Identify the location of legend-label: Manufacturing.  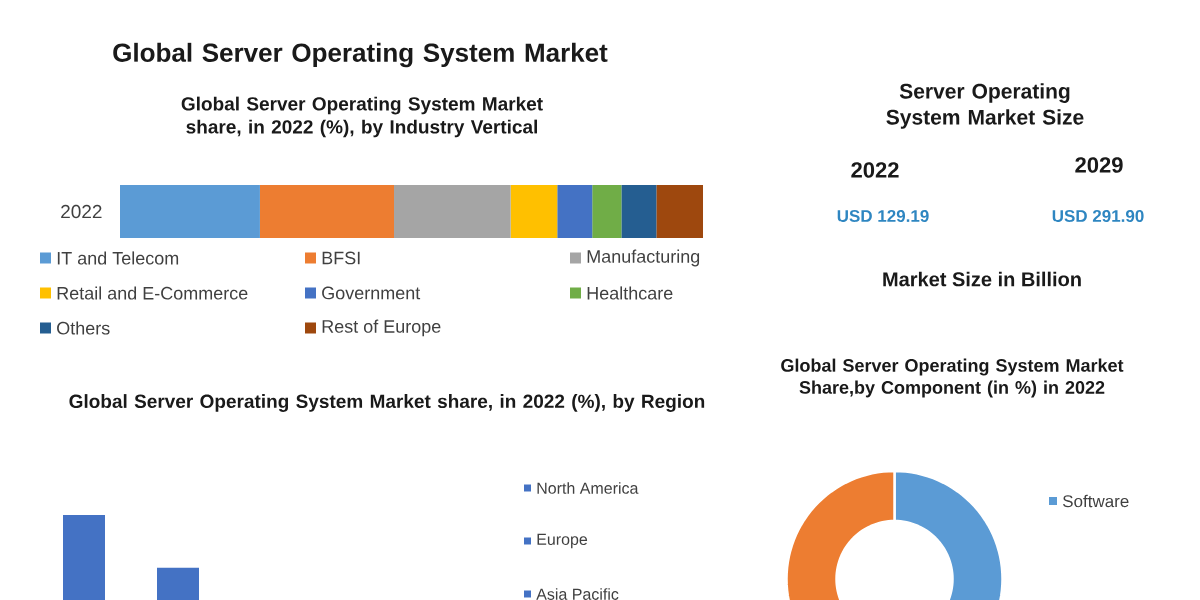
(643, 258).